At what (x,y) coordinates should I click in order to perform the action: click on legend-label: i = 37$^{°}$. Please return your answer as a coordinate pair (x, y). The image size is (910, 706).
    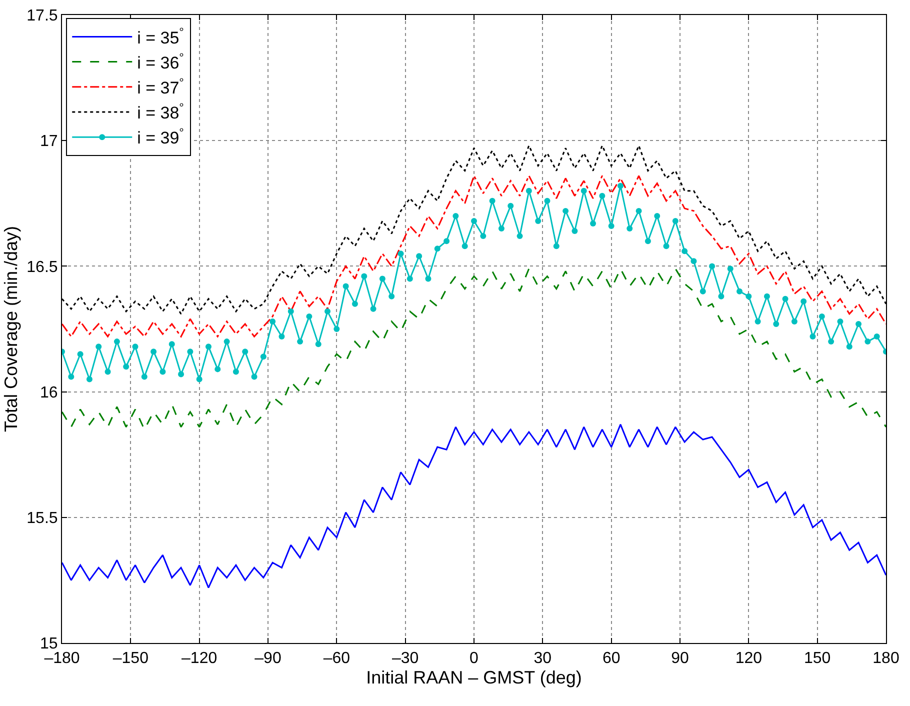
    Looking at the image, I should click on (160, 86).